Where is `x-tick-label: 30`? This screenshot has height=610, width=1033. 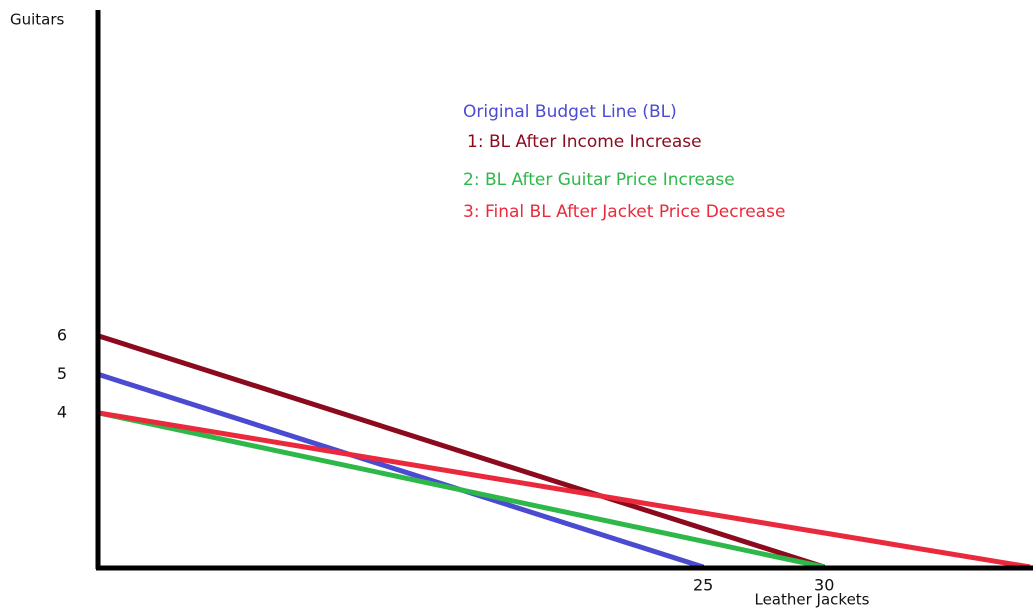
x-tick-label: 30 is located at coordinates (824, 585).